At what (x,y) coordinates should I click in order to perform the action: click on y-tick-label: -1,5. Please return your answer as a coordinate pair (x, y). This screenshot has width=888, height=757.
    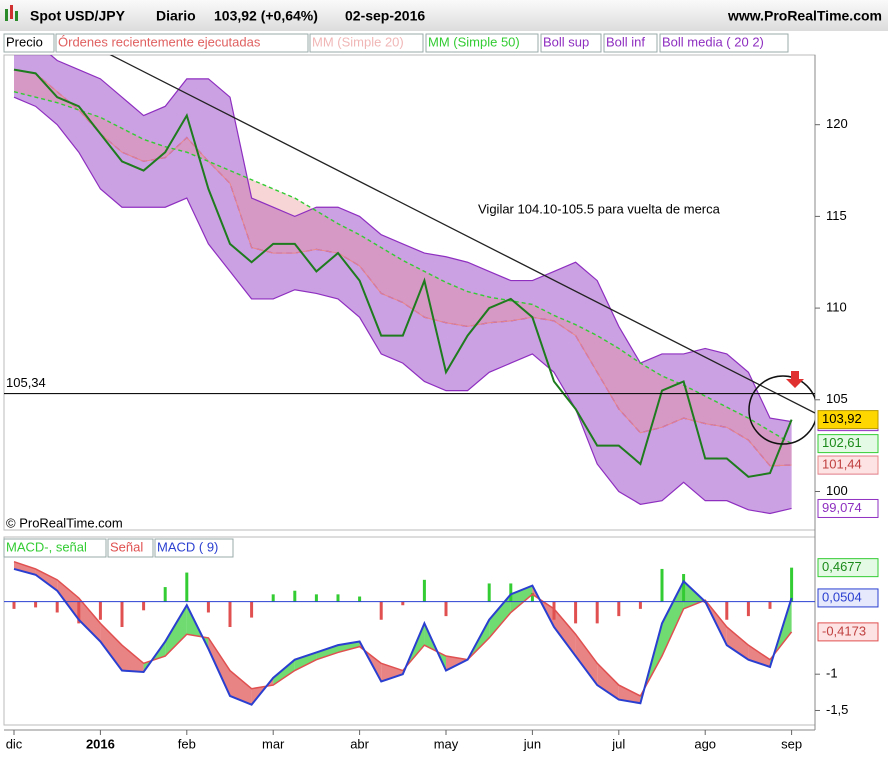
    Looking at the image, I should click on (837, 709).